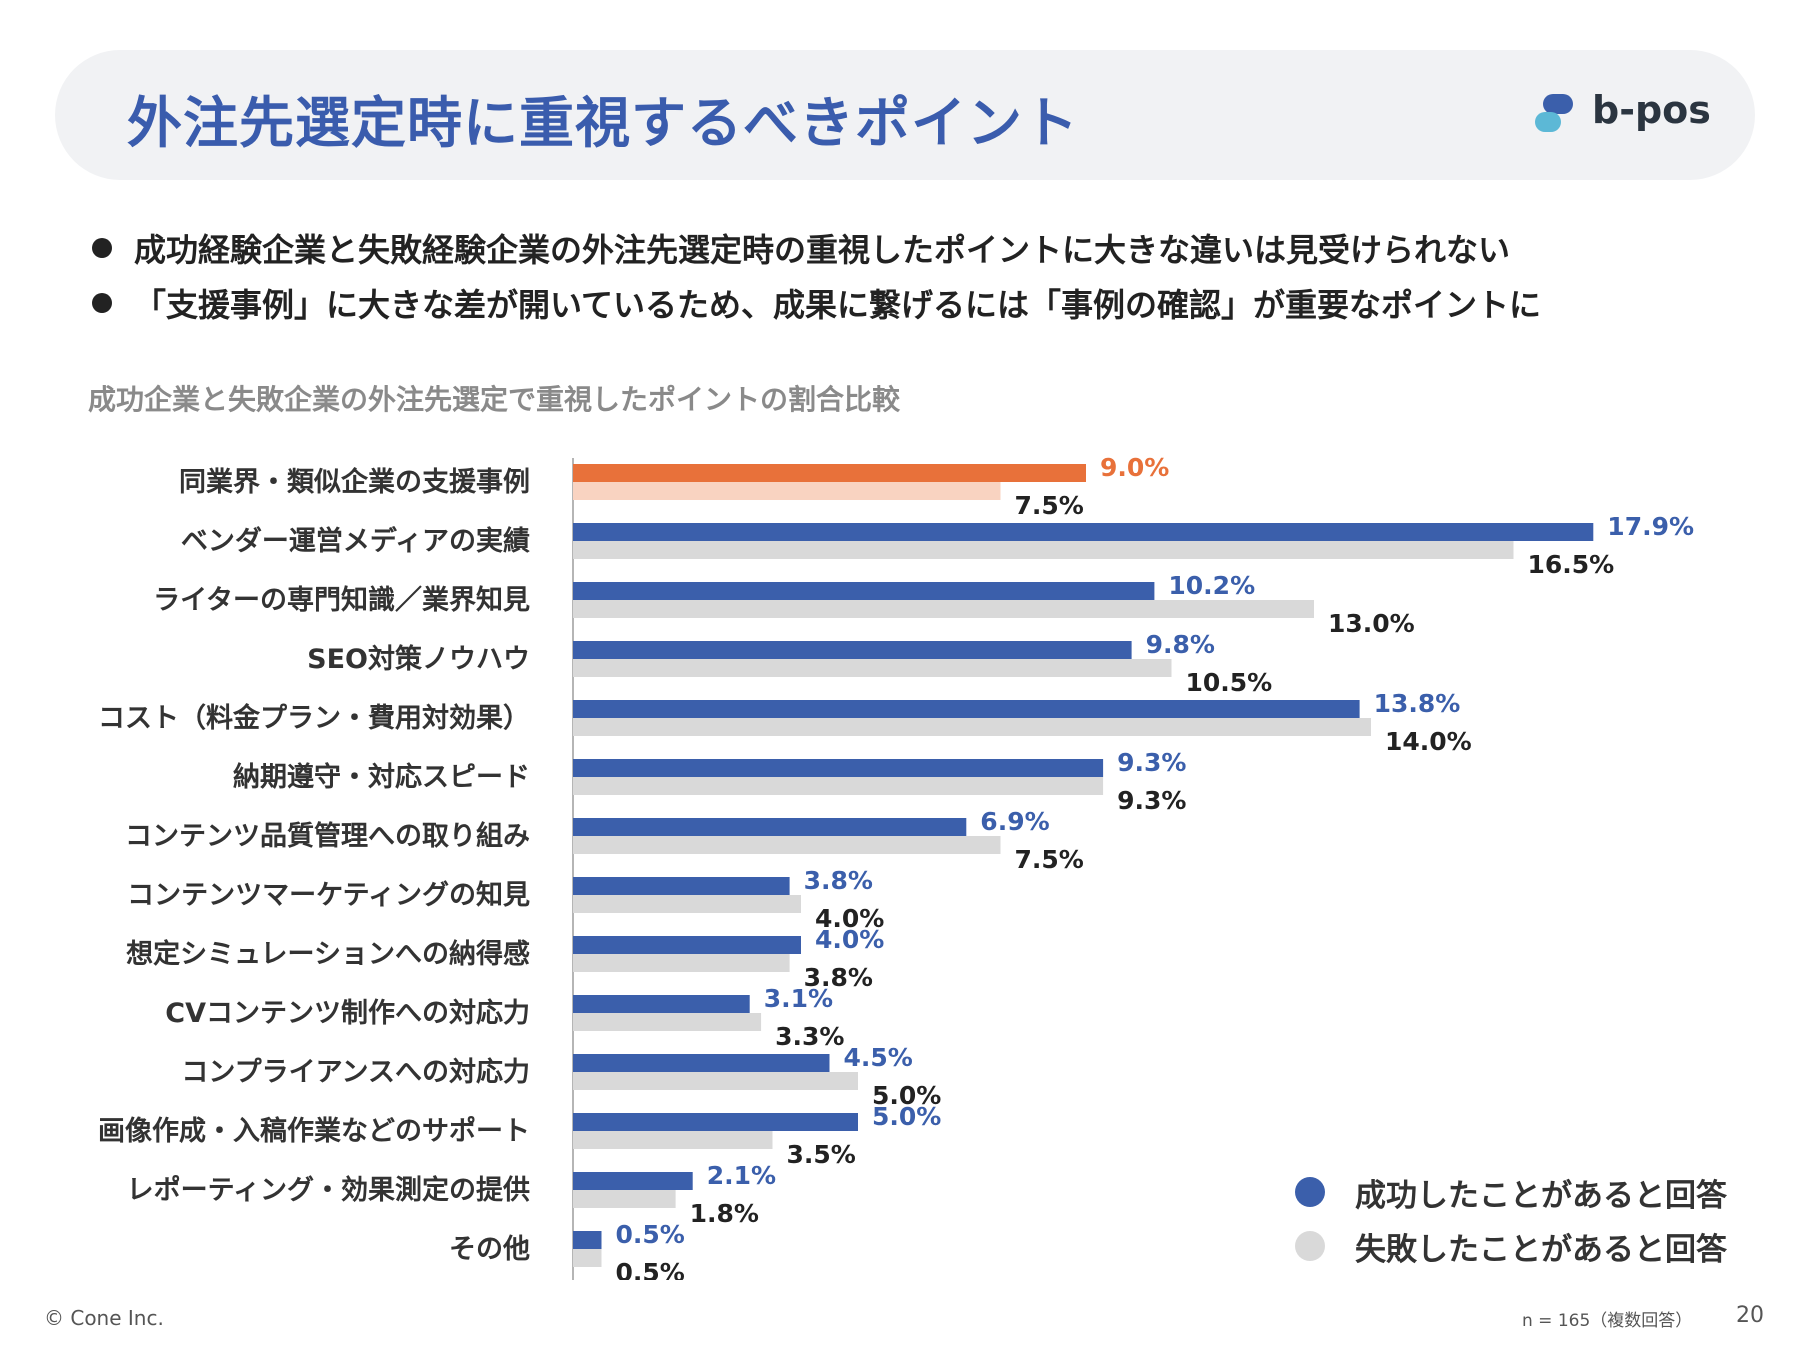 The width and height of the screenshot is (1800, 1350). I want to click on header-bar, so click(905, 115).